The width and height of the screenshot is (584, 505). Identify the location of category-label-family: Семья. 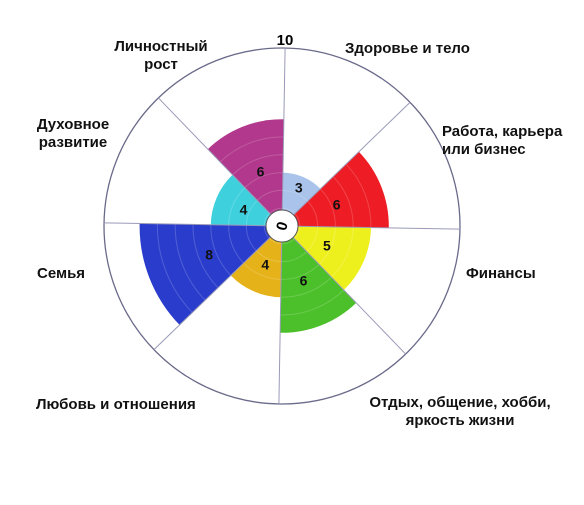
(61, 273).